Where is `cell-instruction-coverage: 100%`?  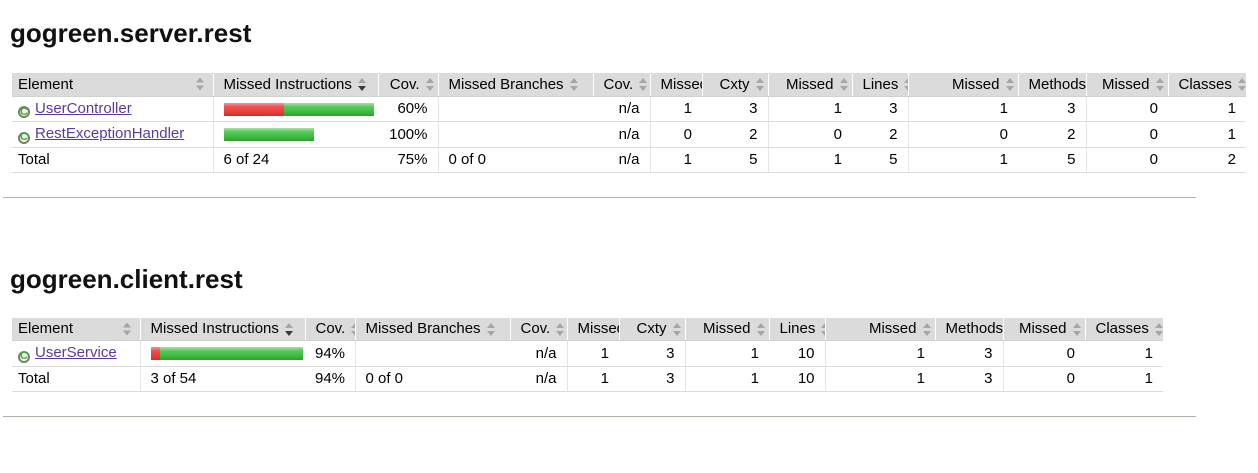
cell-instruction-coverage: 100% is located at coordinates (408, 134).